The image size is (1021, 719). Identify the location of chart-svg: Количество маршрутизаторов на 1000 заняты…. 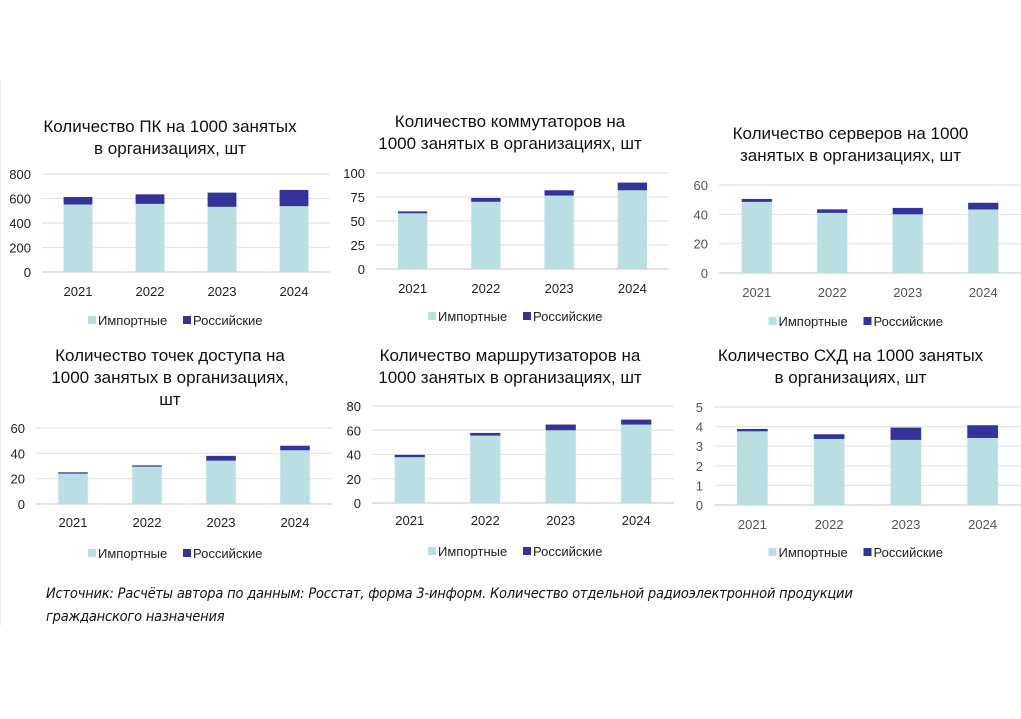
(510, 452).